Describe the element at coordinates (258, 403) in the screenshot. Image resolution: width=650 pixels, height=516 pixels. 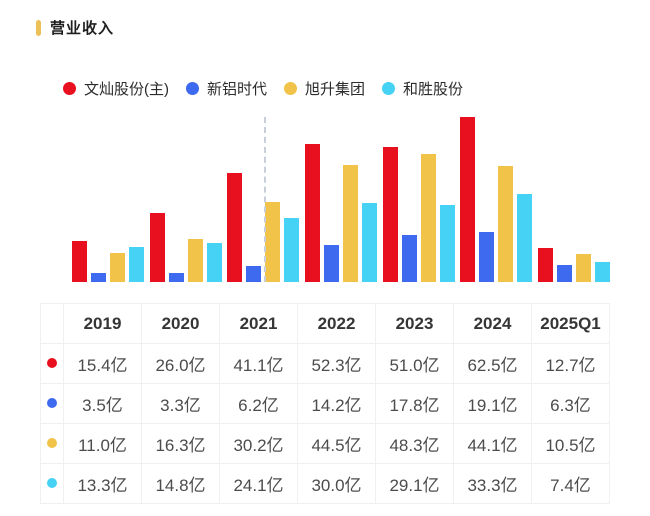
I see `table-cell: 6.2亿` at that location.